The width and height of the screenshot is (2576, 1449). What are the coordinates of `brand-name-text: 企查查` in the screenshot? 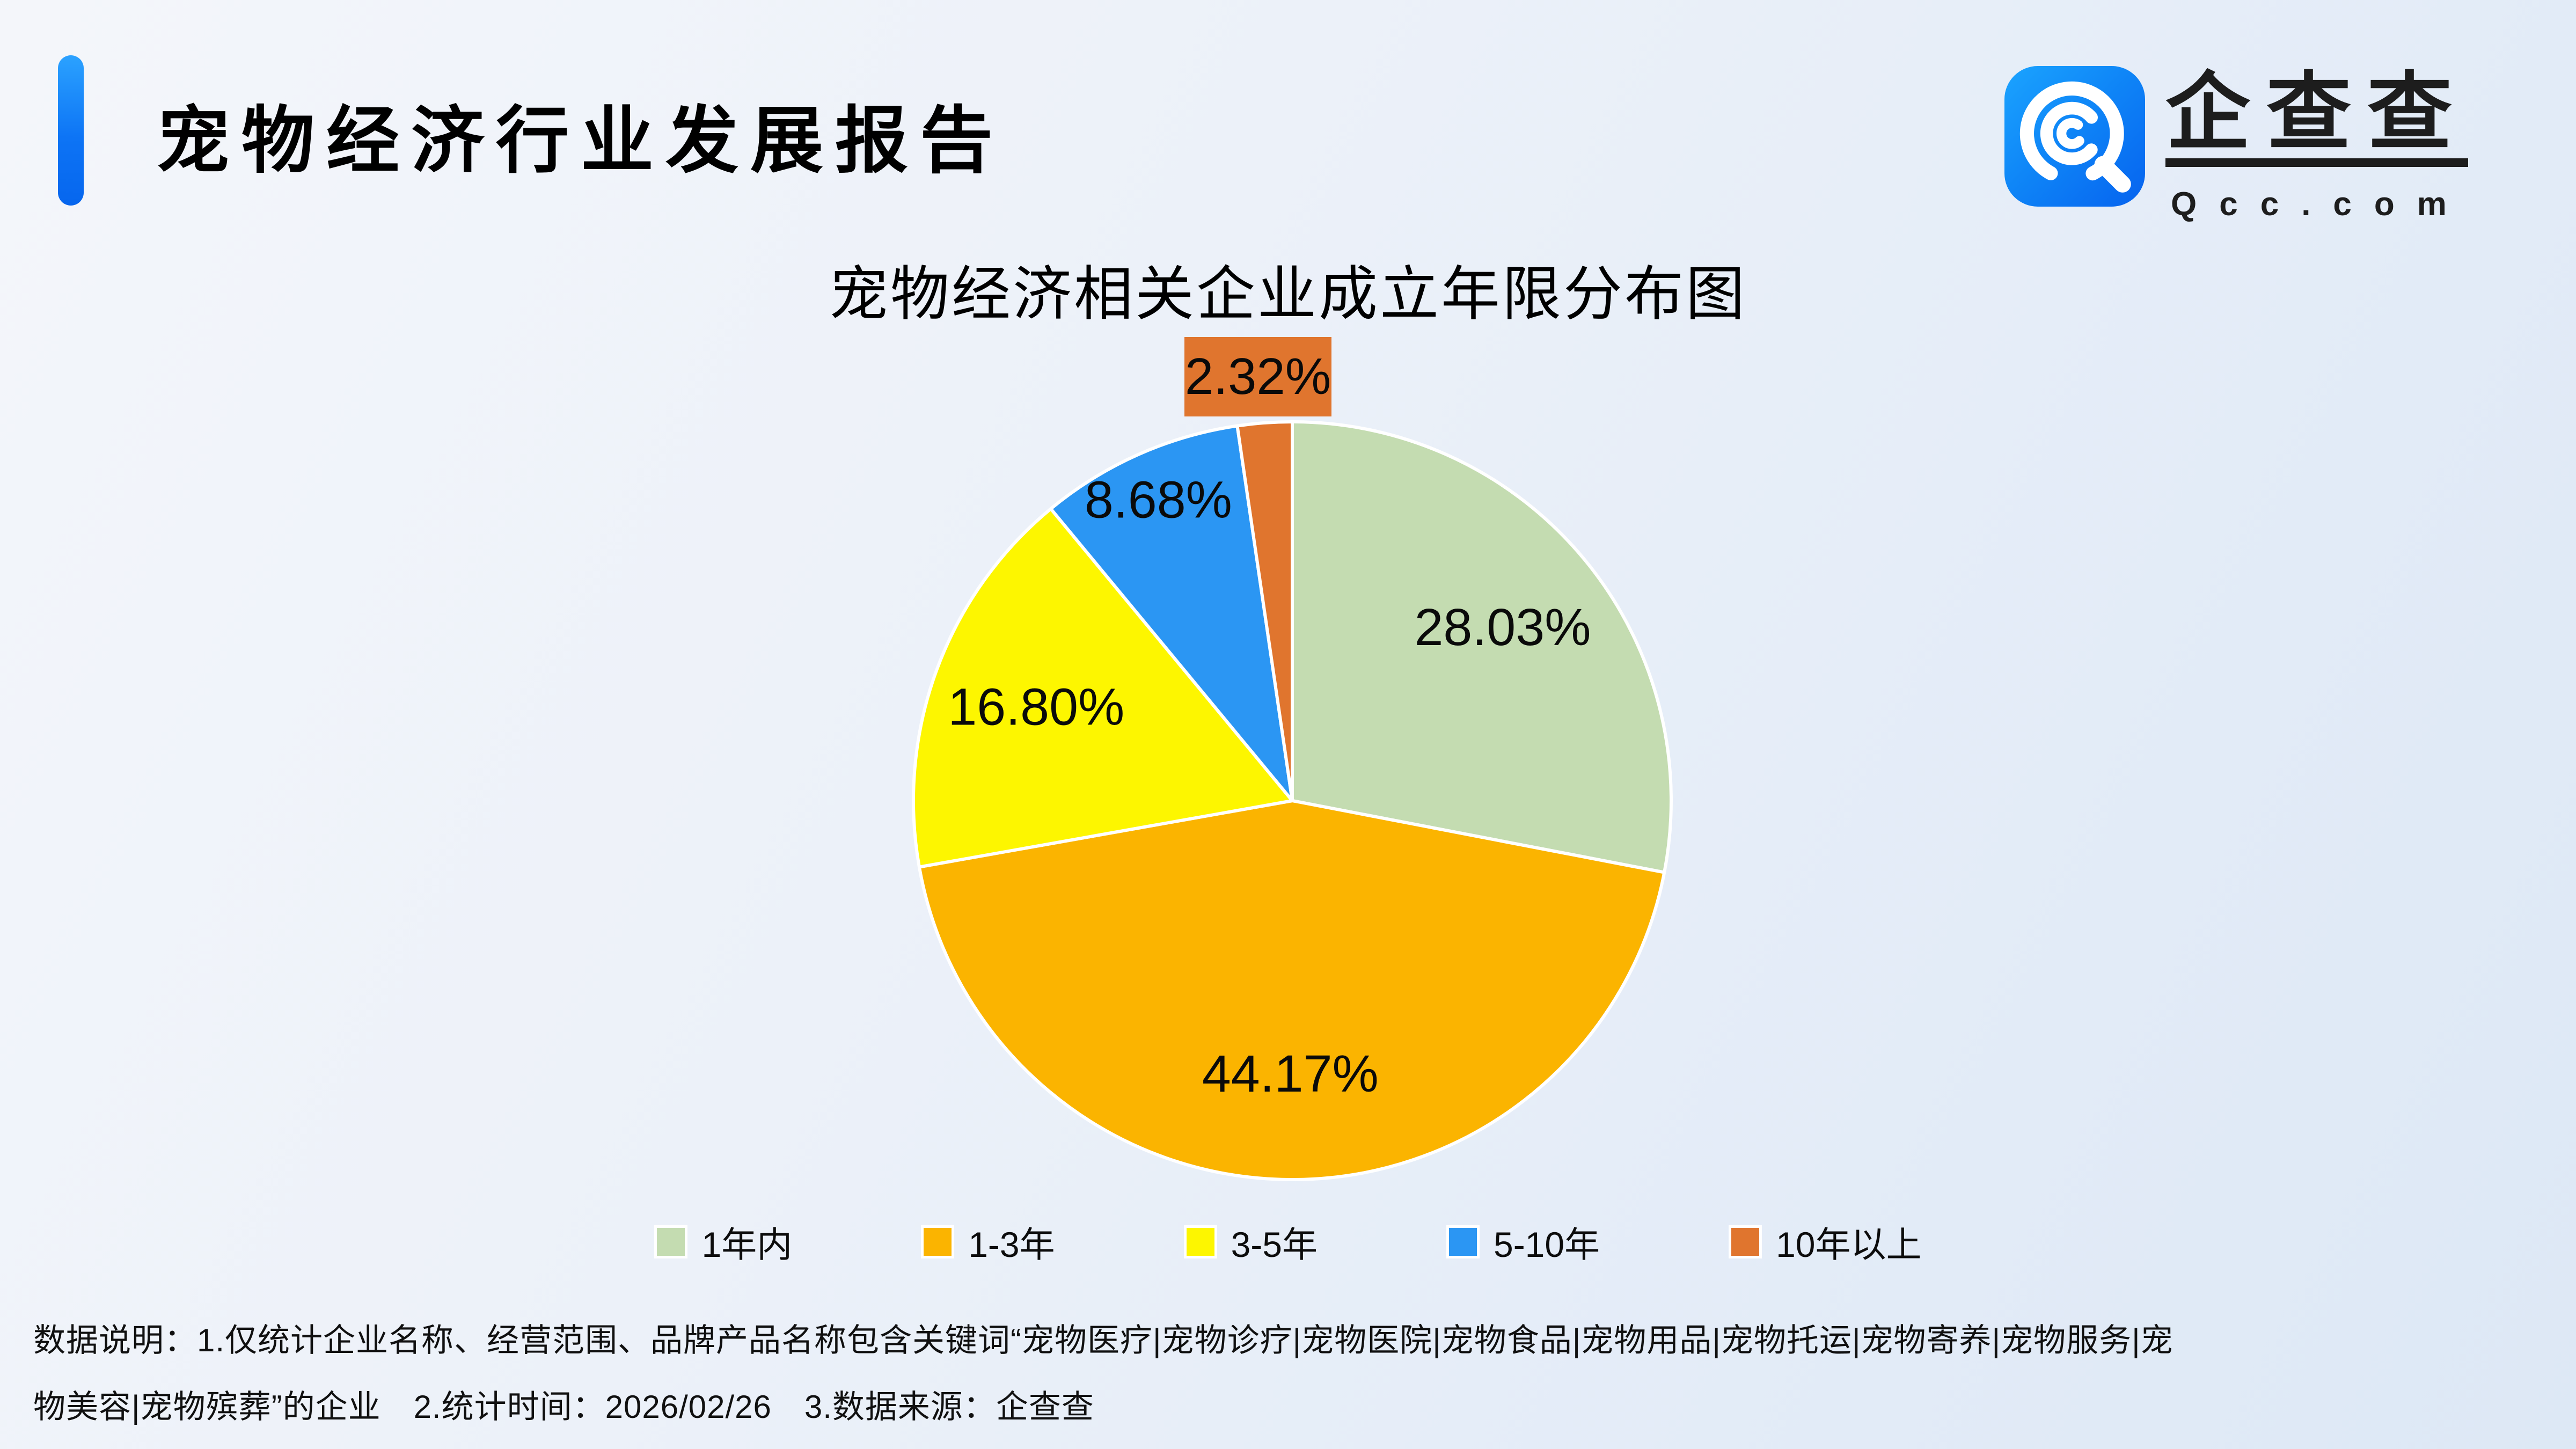 It's located at (2316, 118).